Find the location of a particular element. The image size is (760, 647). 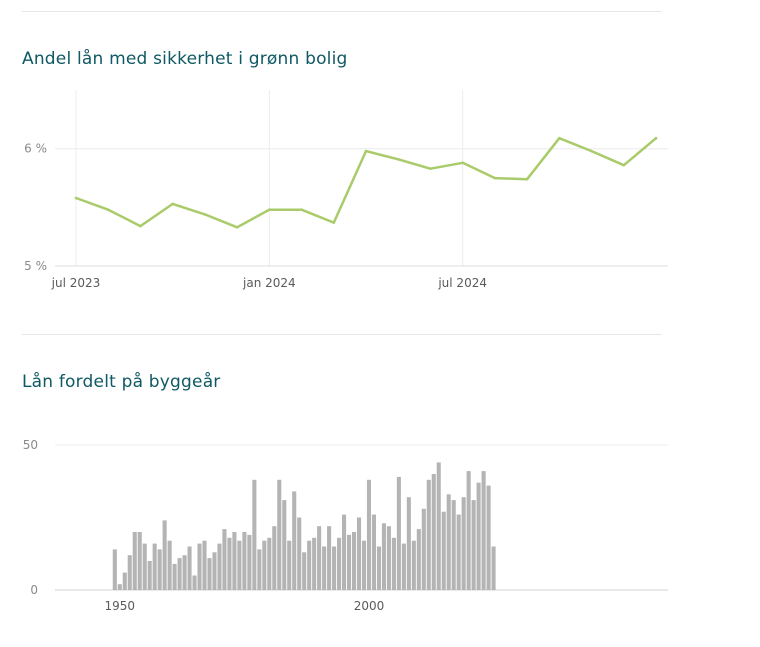

y-tick-label: 0 is located at coordinates (34, 590).